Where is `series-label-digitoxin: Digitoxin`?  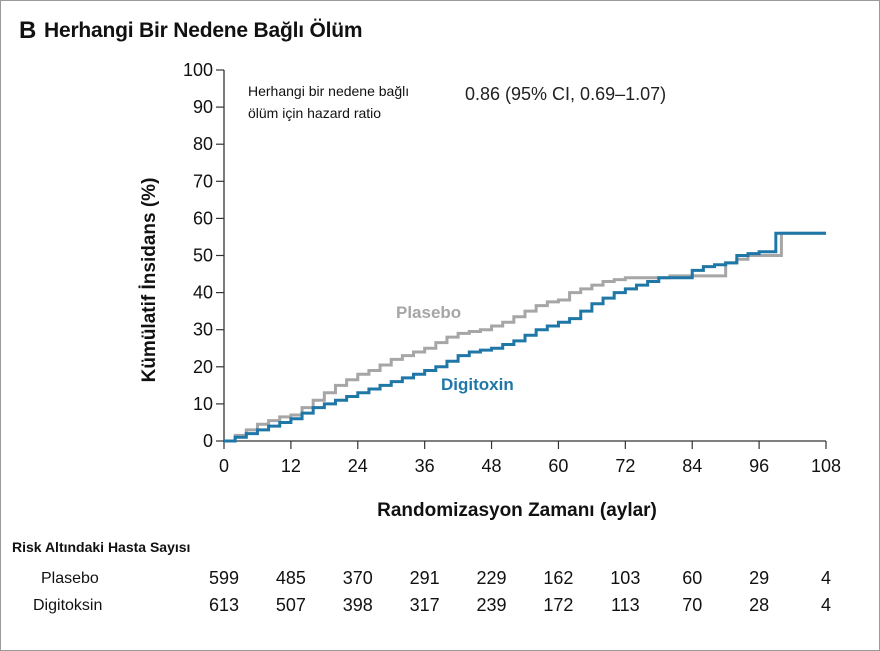
series-label-digitoxin: Digitoxin is located at coordinates (477, 384).